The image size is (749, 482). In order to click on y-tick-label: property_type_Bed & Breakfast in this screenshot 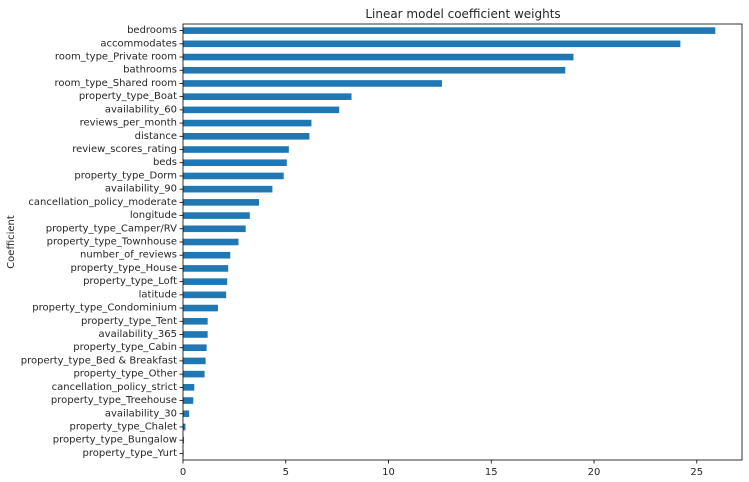, I will do `click(99, 360)`.